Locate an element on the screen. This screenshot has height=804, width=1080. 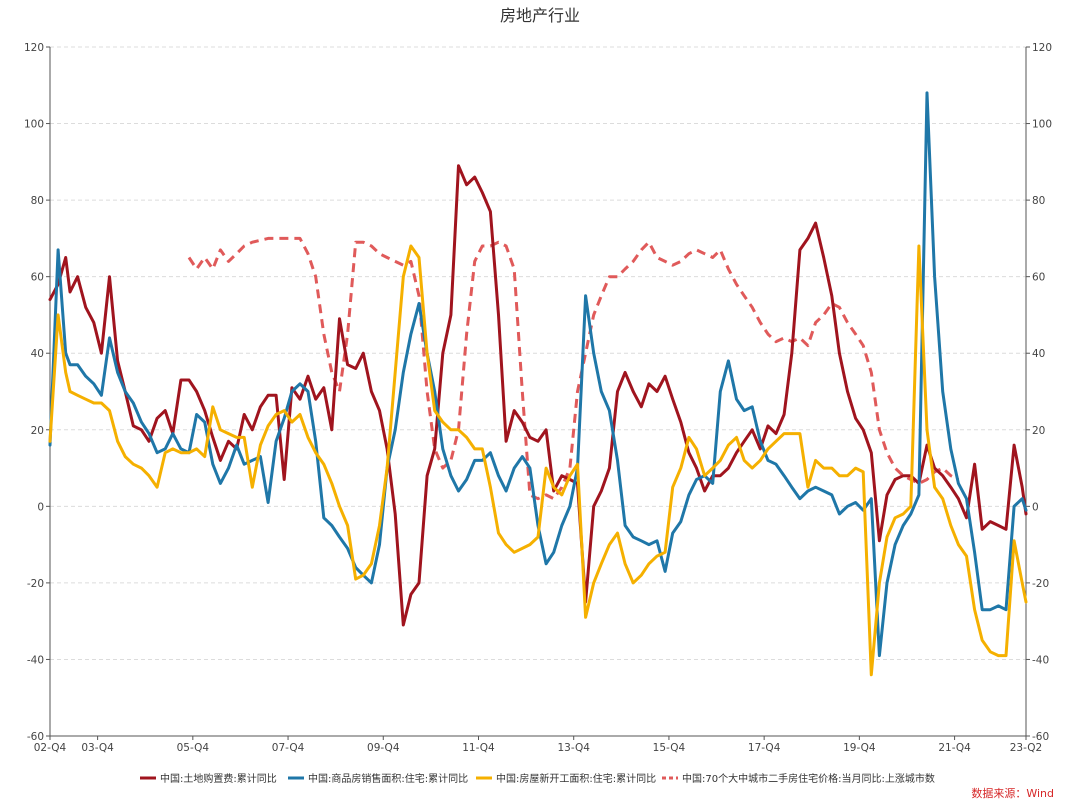
legend-label: 中国:70个大中城市二手房住宅价格:当月同比:上涨城市数 is located at coordinates (808, 778).